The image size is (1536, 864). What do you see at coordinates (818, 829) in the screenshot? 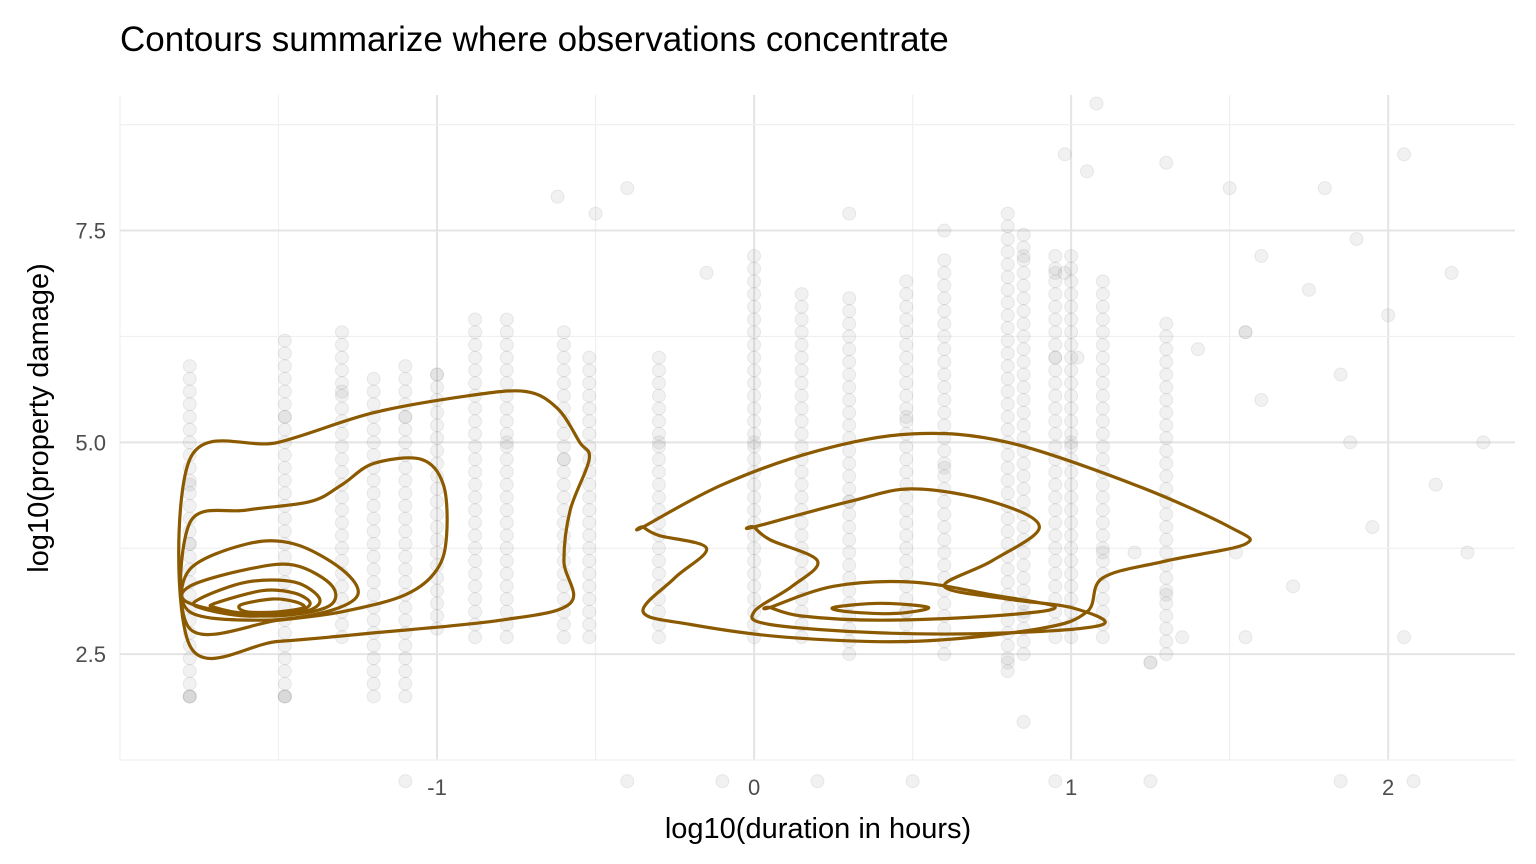
I see `x-axis-title: log10(duration in hours)` at bounding box center [818, 829].